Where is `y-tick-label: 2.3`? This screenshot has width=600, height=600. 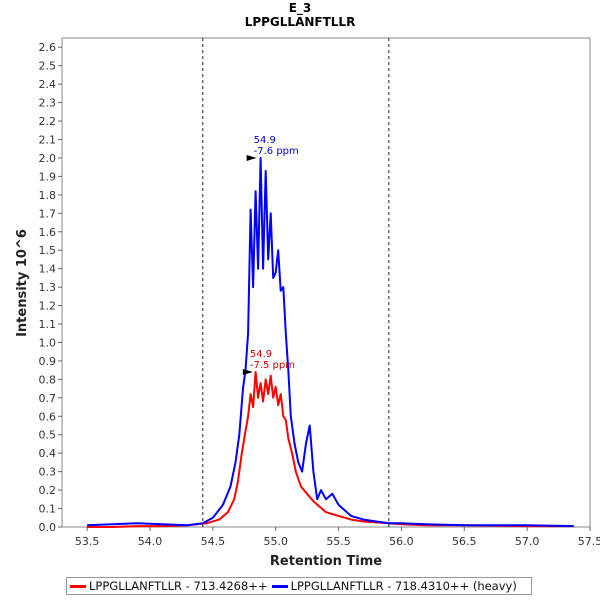
y-tick-label: 2.3 is located at coordinates (48, 103).